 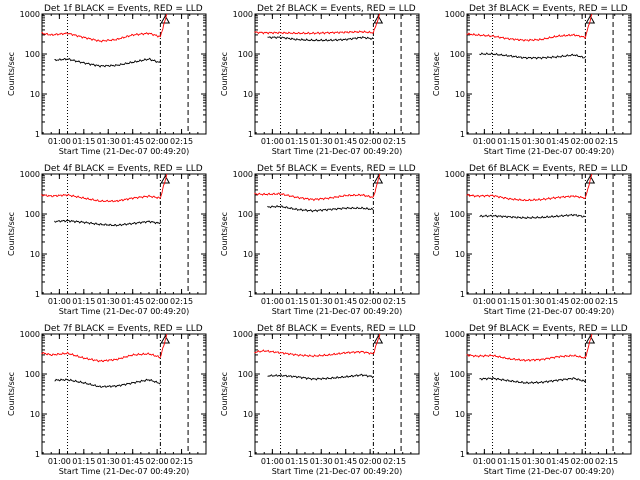 What do you see at coordinates (548, 169) in the screenshot?
I see `panel-title: Det 6f BLACK = Events, RED = LLD` at bounding box center [548, 169].